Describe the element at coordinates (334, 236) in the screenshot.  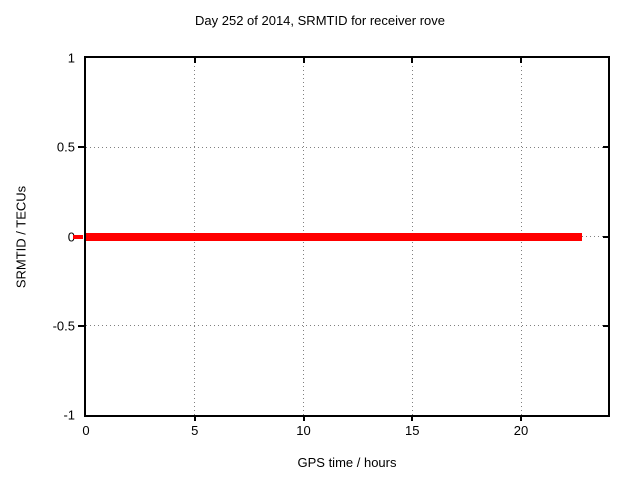
I see `series-line-srmtid` at that location.